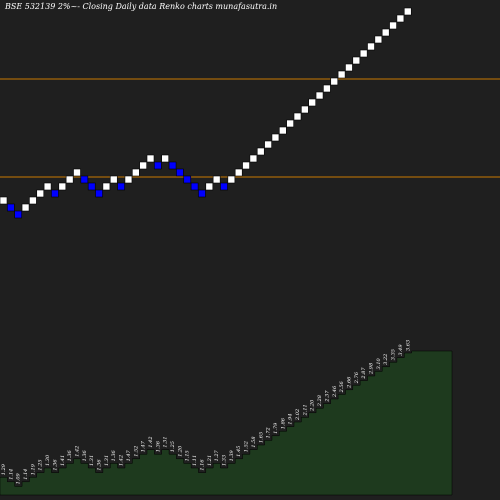 This screenshot has width=500, height=500. I want to click on price-label: 3.35, so click(394, 354).